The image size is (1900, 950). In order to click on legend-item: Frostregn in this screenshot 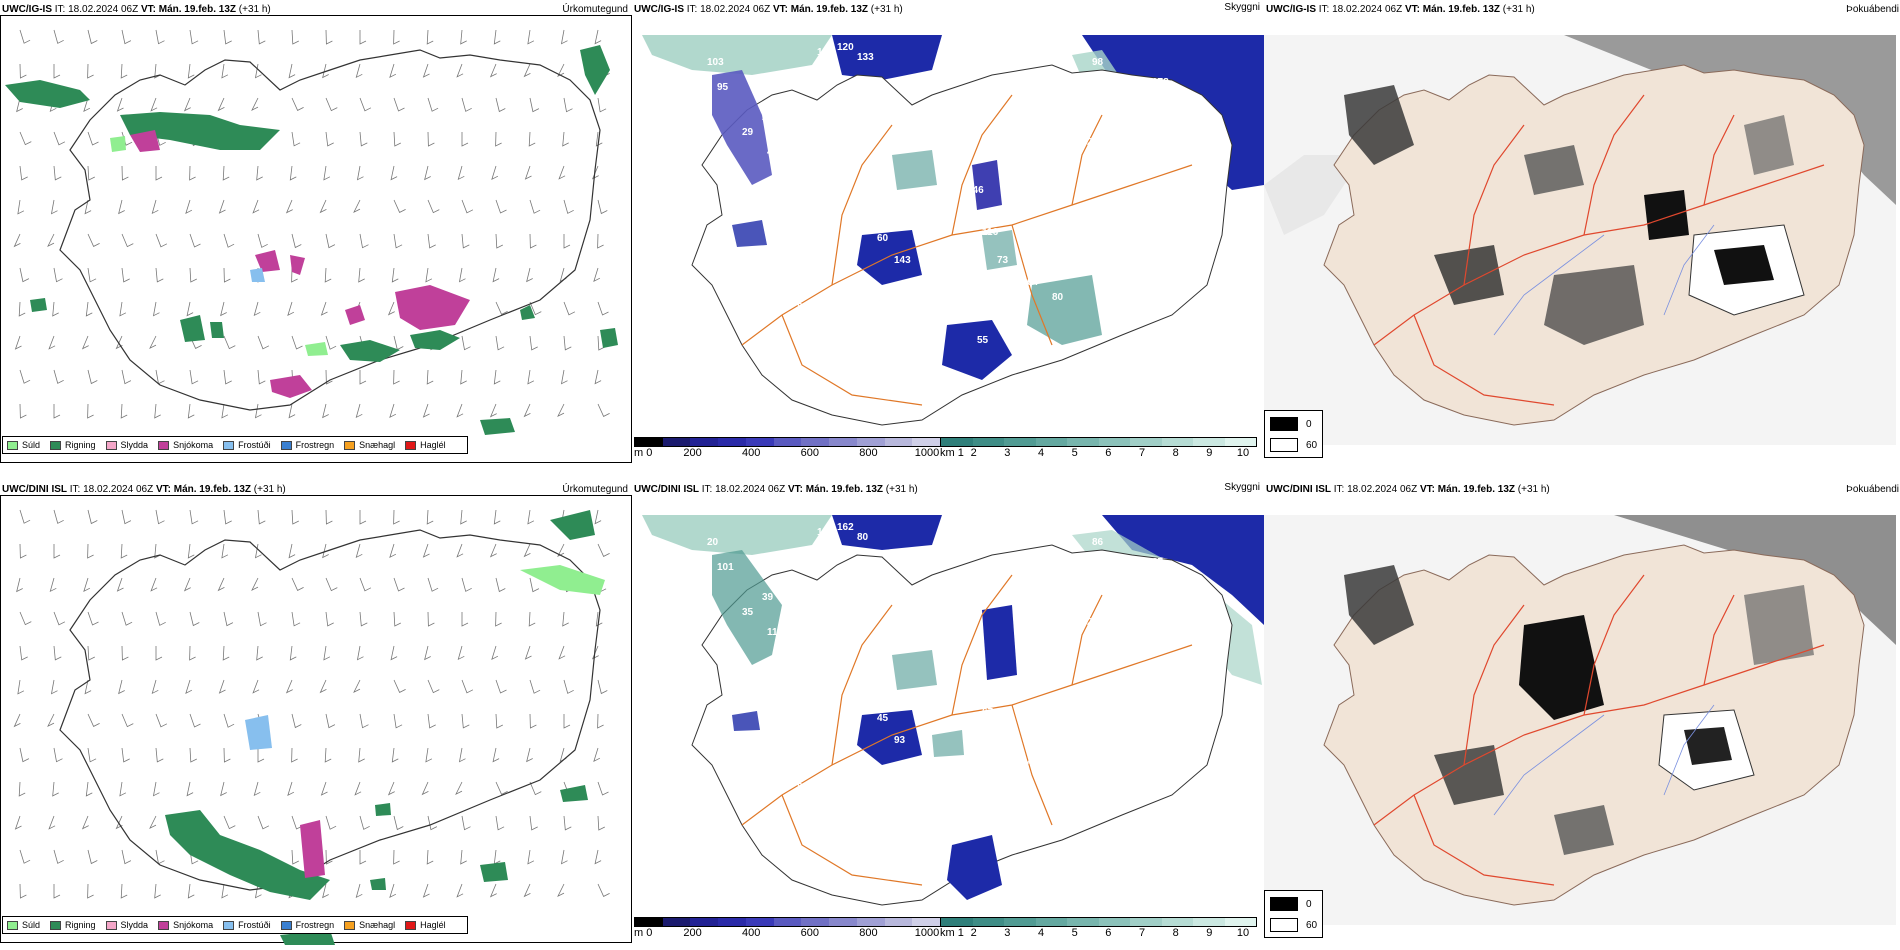, I will do `click(307, 445)`.